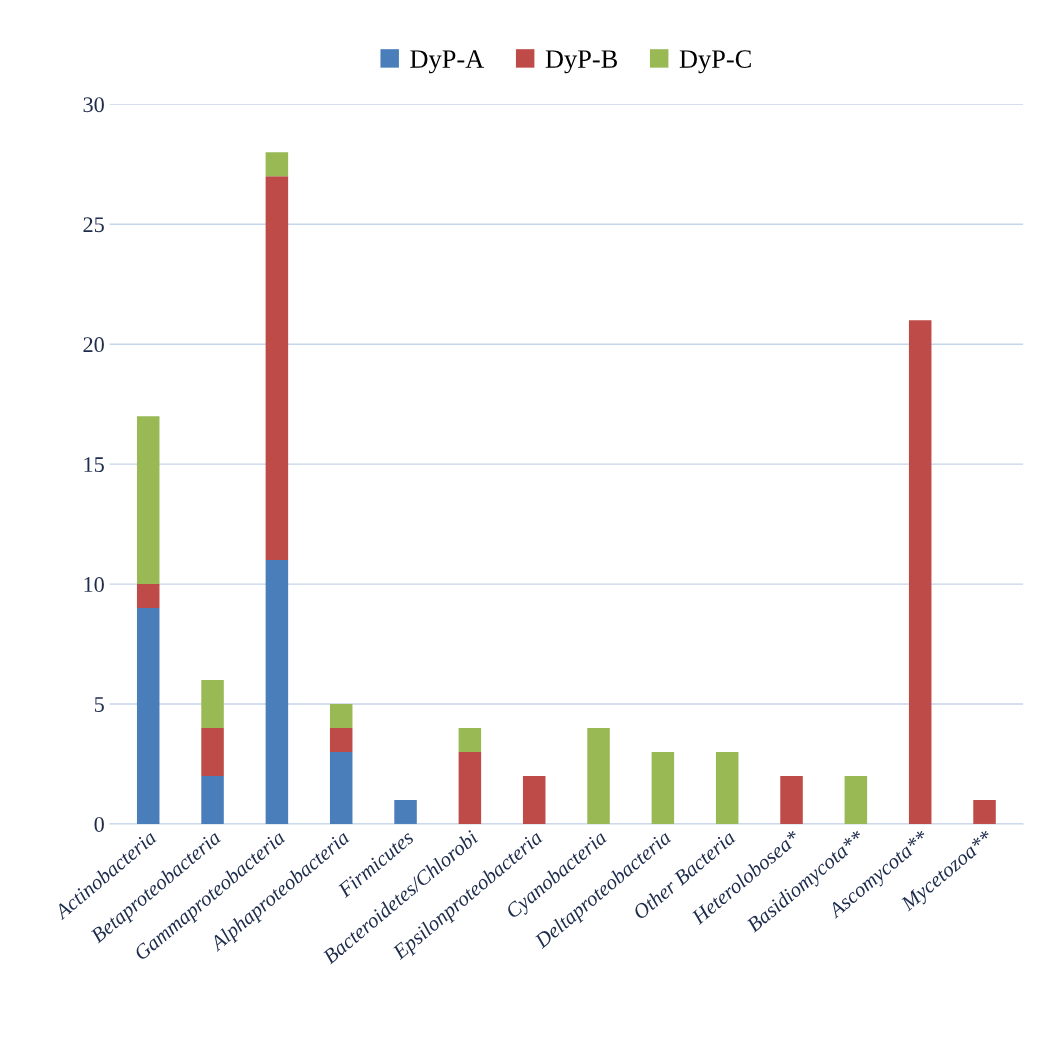  I want to click on legend-label: DyP-C, so click(715, 62).